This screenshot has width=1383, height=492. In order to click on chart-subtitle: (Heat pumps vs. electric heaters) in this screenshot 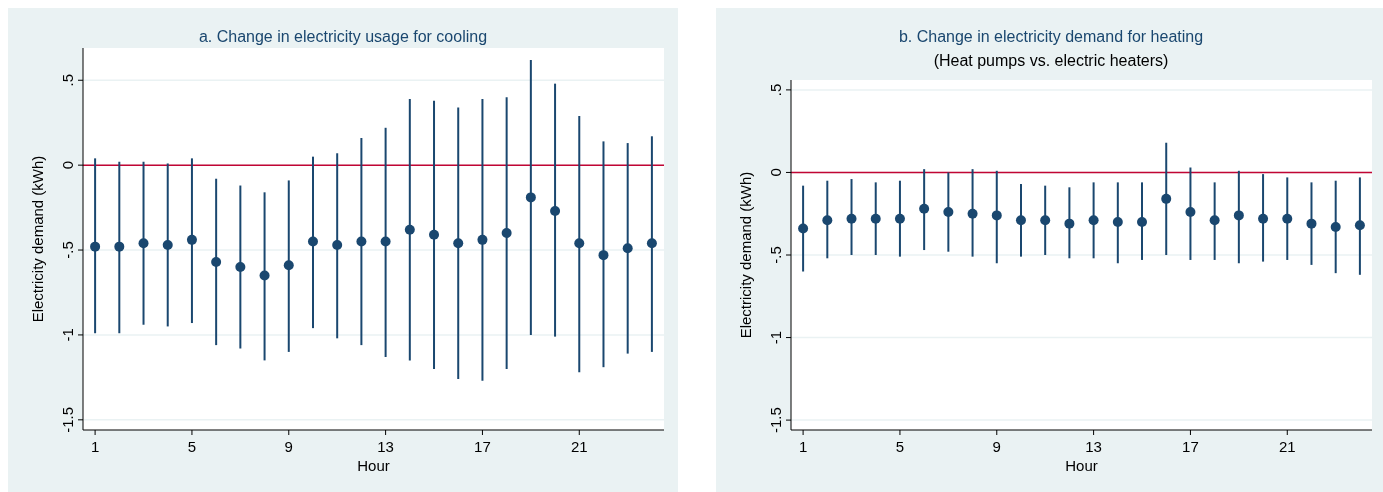, I will do `click(1051, 60)`.